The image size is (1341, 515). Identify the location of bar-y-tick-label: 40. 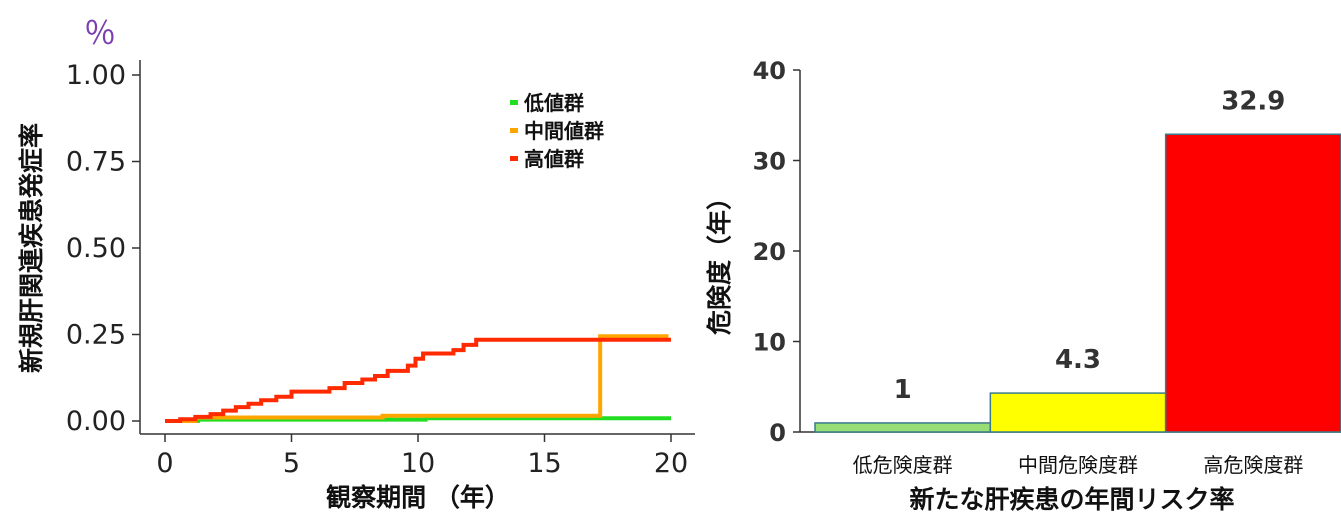
(769, 71).